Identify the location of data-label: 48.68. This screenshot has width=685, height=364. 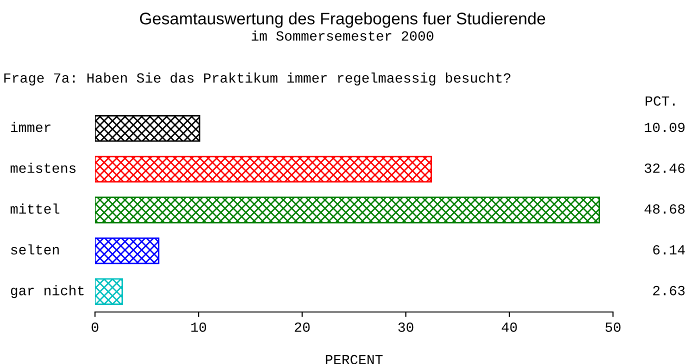
(664, 209).